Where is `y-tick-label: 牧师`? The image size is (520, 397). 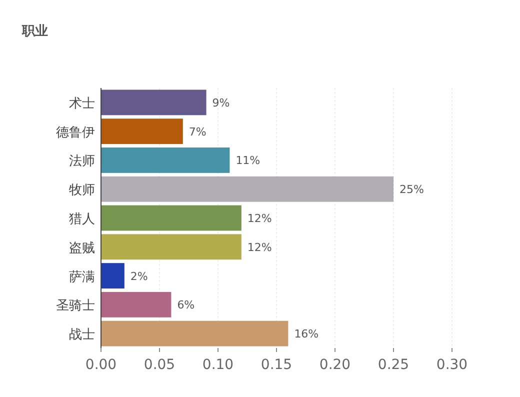 y-tick-label: 牧师 is located at coordinates (82, 190).